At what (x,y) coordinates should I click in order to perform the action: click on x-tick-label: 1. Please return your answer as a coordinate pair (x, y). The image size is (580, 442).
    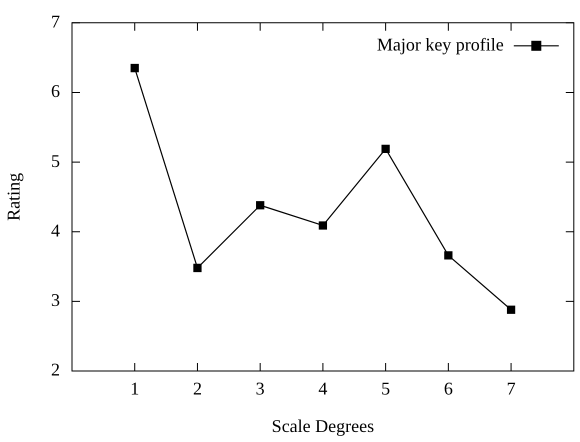
    Looking at the image, I should click on (135, 388).